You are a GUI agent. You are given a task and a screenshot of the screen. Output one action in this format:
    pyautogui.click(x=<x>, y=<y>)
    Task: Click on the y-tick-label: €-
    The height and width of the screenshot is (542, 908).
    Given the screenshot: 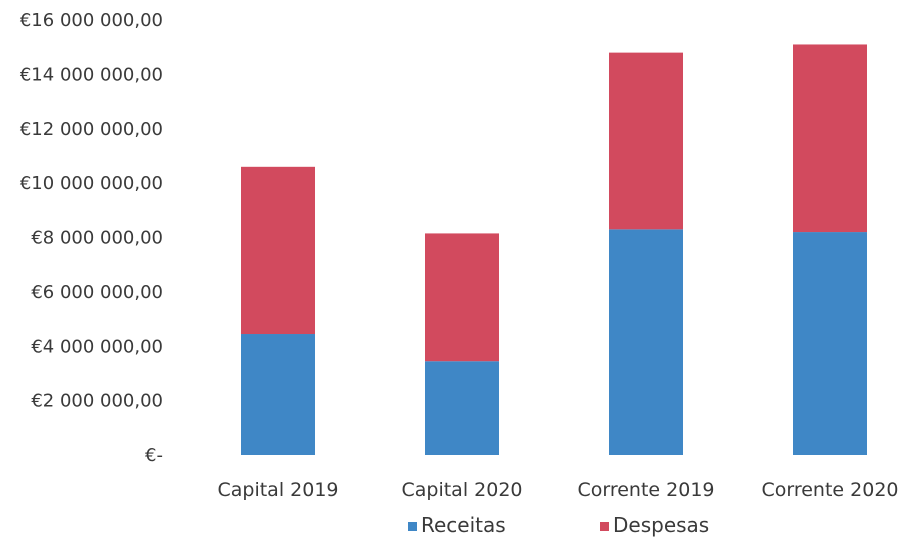 What is the action you would take?
    pyautogui.click(x=154, y=455)
    